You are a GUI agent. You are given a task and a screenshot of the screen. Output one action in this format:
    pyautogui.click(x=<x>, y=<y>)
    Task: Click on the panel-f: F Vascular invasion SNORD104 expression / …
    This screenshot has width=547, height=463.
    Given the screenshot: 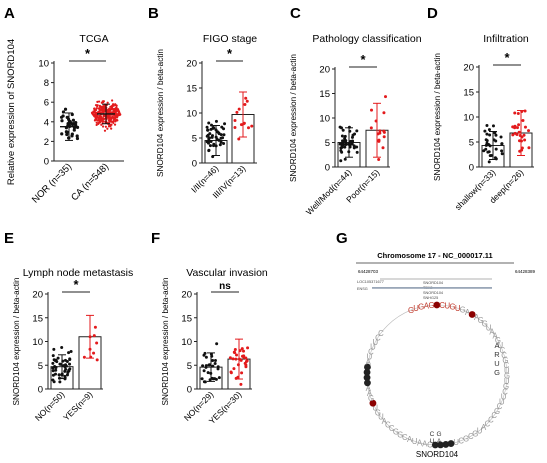 What is the action you would take?
    pyautogui.click(x=209, y=328)
    